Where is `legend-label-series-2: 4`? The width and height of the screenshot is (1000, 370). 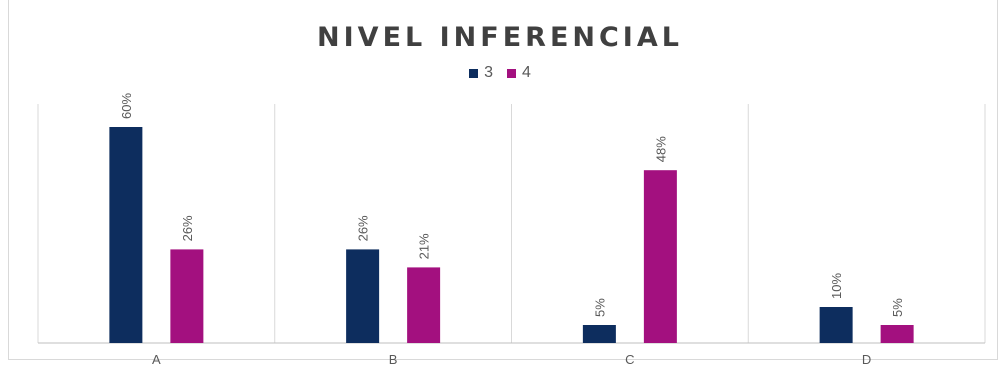
legend-label-series-2: 4 is located at coordinates (526, 72).